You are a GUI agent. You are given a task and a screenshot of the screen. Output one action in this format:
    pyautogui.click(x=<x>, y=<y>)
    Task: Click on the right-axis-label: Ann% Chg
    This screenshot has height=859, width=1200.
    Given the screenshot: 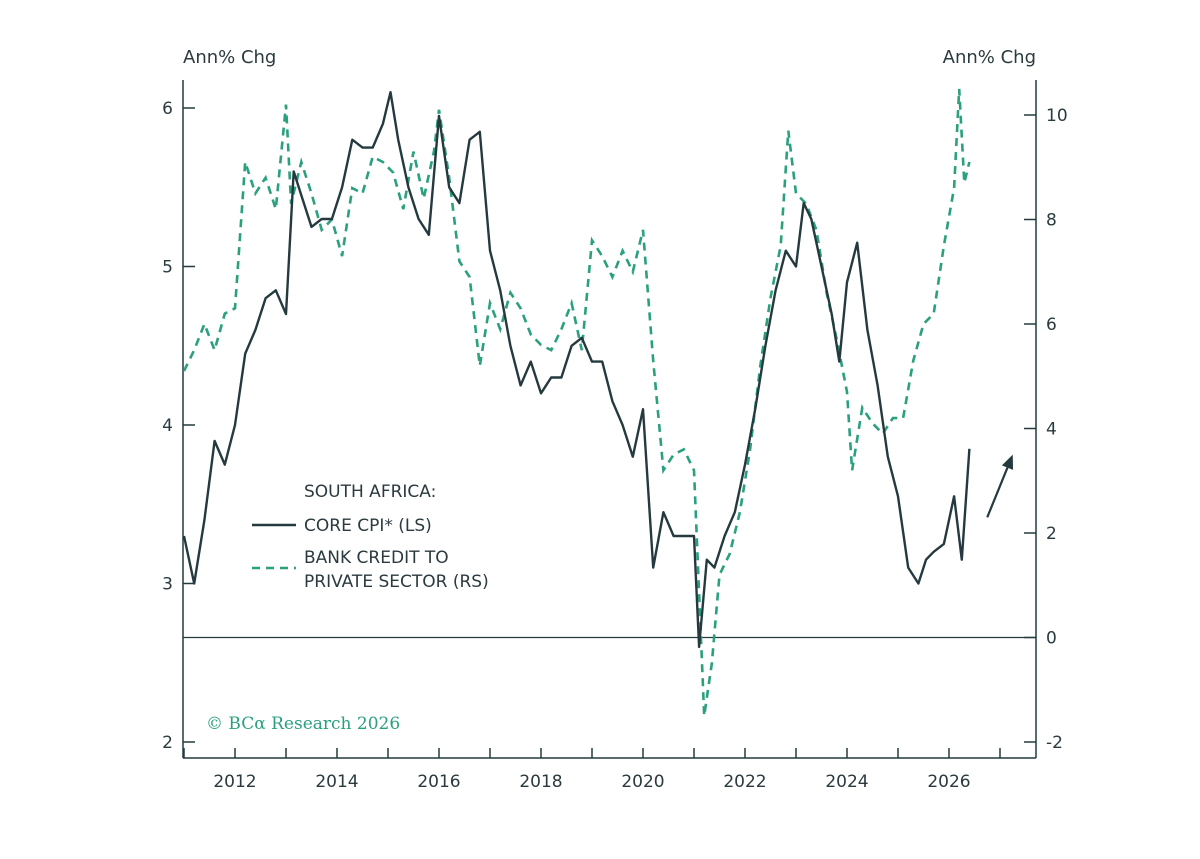 What is the action you would take?
    pyautogui.click(x=989, y=57)
    